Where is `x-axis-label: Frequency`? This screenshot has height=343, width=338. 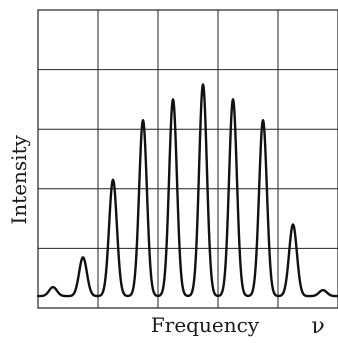
x-axis-label: Frequency is located at coordinates (205, 325).